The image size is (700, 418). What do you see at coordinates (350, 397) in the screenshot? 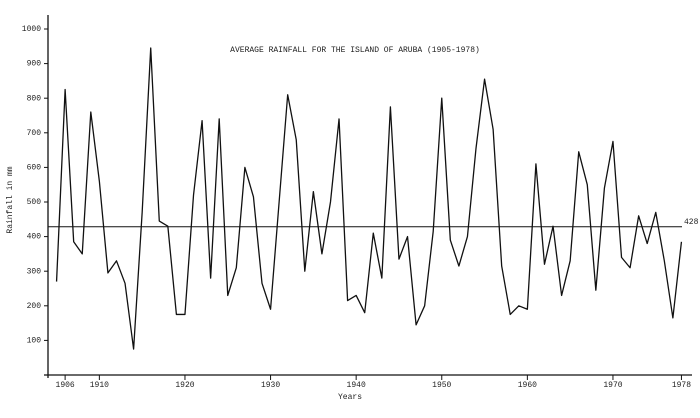
I see `x-axis-label: Years` at bounding box center [350, 397].